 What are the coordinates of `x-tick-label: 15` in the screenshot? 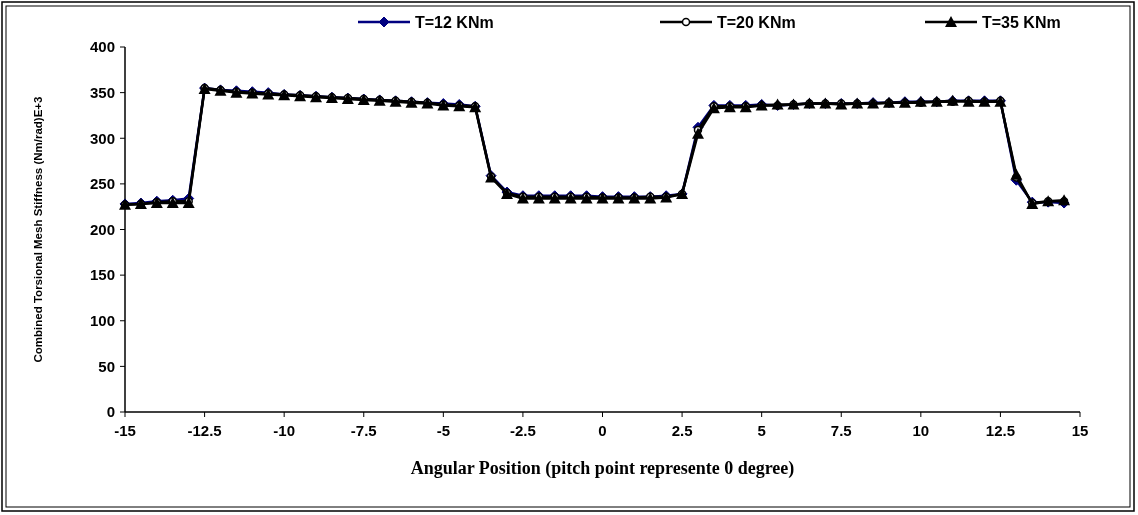 It's located at (1080, 430).